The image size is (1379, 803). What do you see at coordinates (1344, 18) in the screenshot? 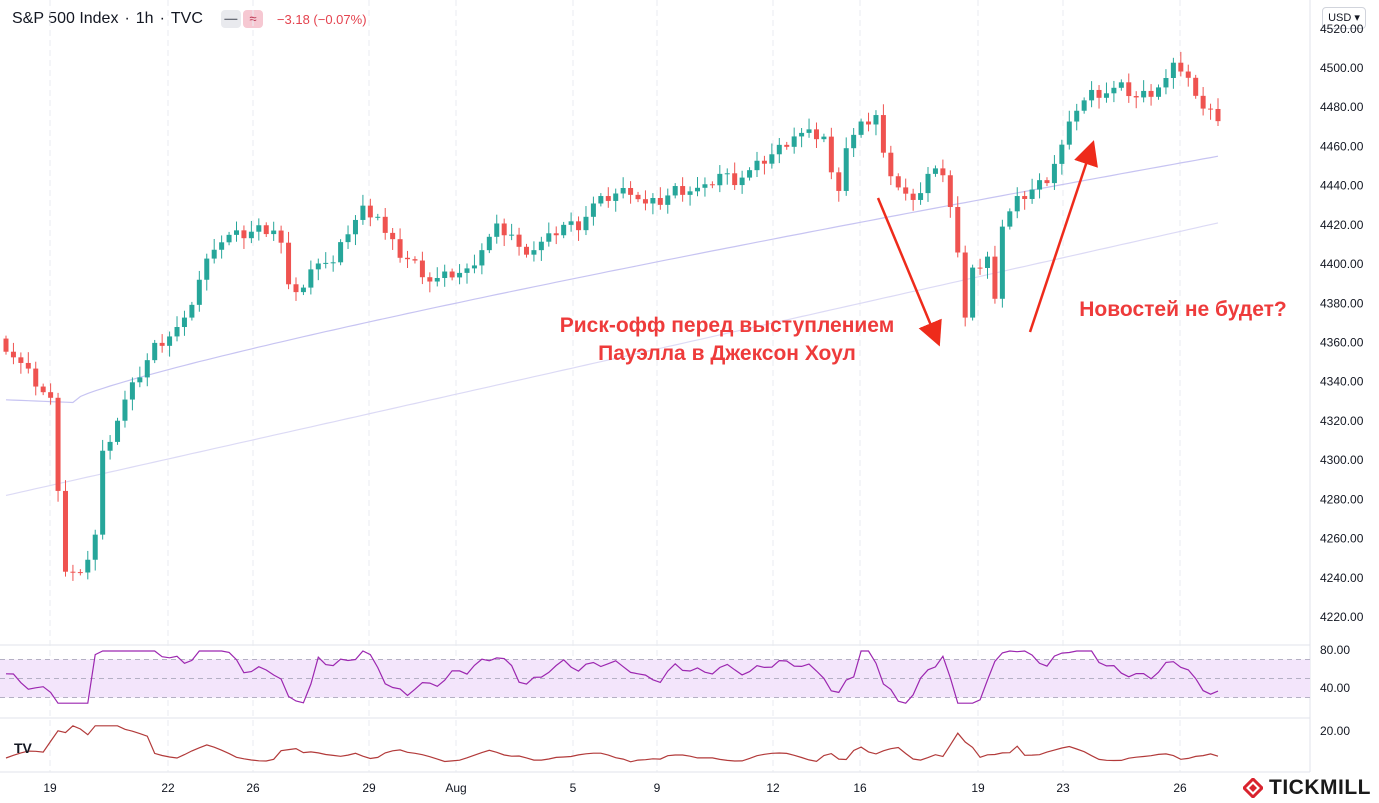
I see `currency-button: USD ▾` at bounding box center [1344, 18].